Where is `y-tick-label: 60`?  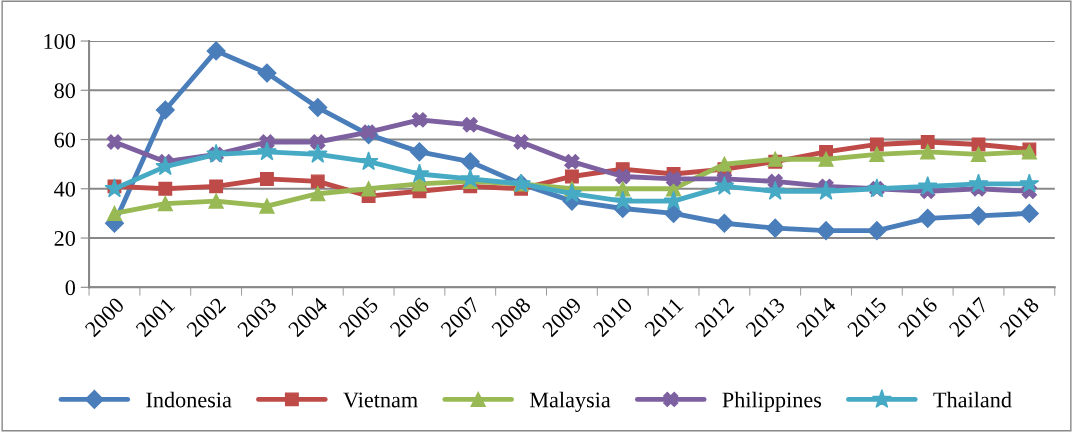
y-tick-label: 60 is located at coordinates (65, 140).